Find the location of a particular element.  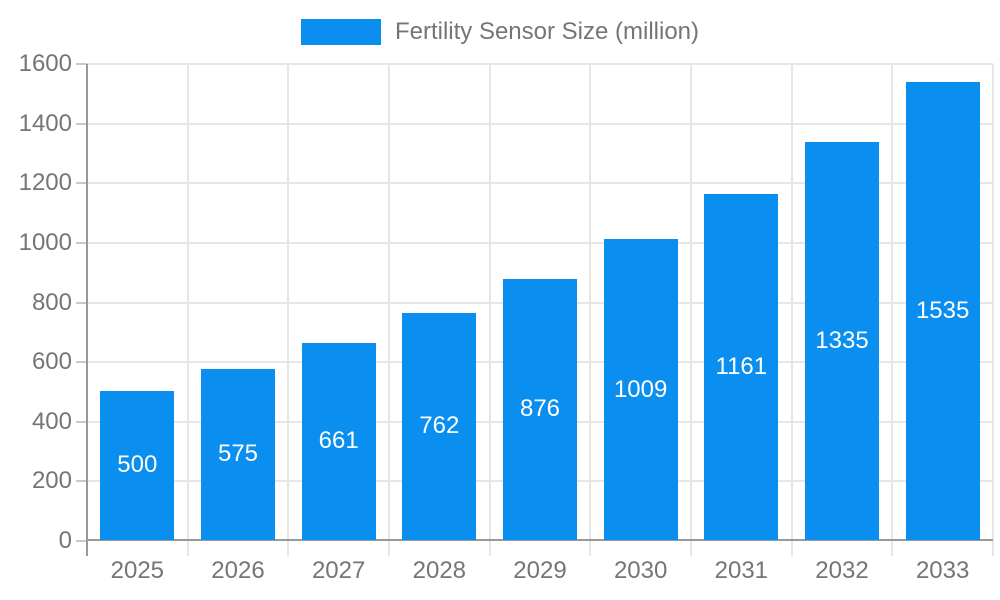

bar-value-label: 1535 is located at coordinates (942, 311).